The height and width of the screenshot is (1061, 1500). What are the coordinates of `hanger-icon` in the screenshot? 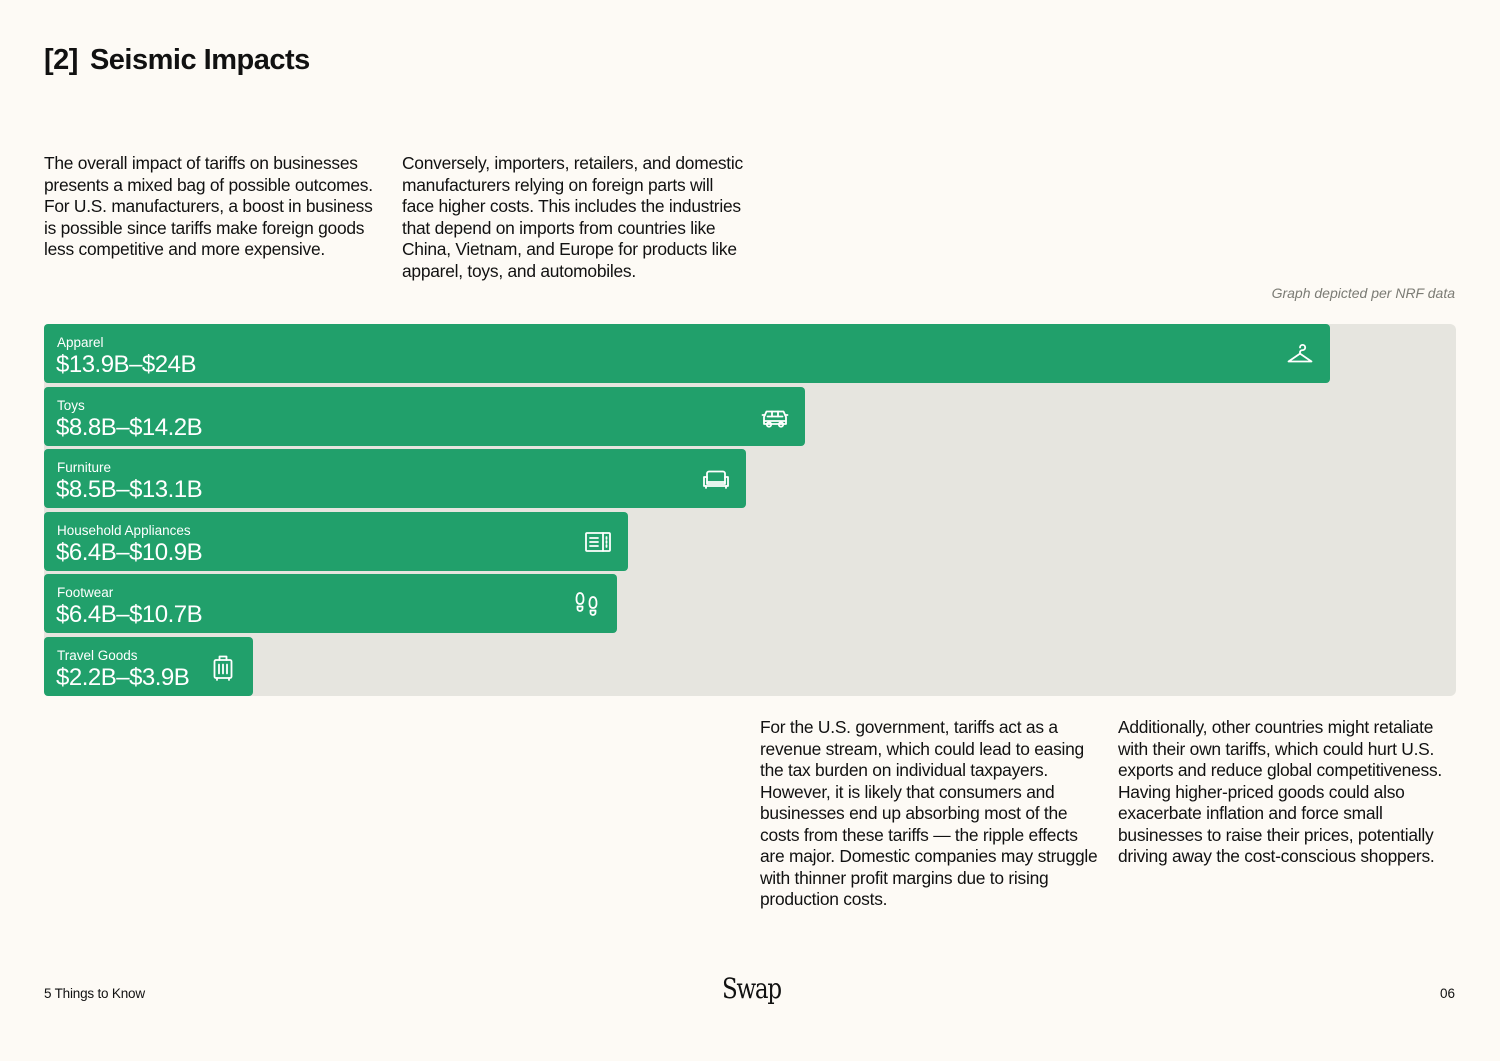 It's located at (1300, 353).